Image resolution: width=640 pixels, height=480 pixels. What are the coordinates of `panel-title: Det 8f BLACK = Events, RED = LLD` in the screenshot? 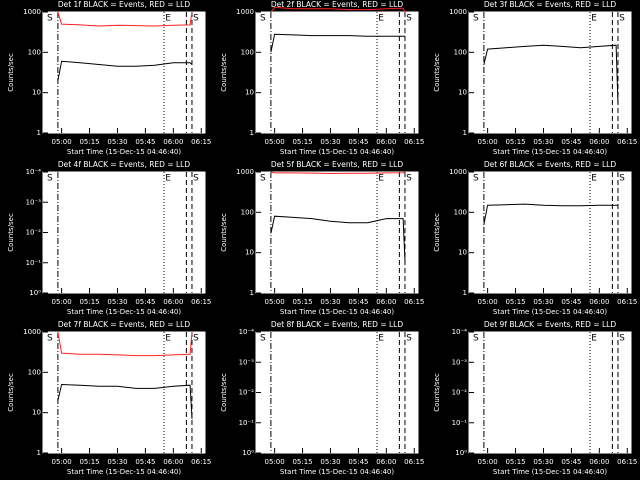 It's located at (337, 324).